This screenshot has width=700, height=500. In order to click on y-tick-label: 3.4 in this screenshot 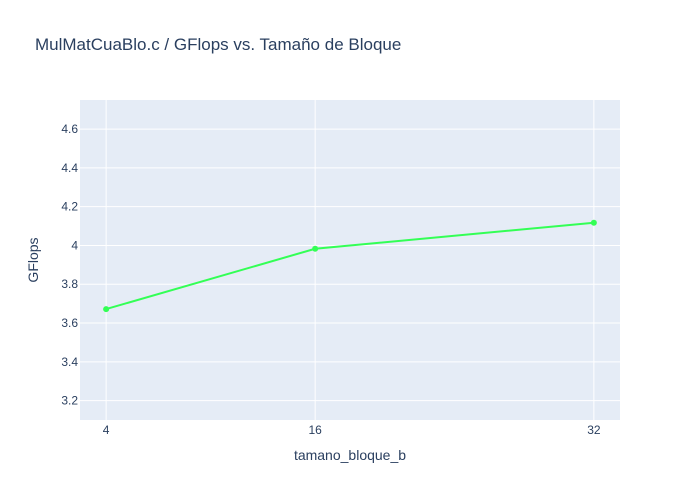, I will do `click(69, 362)`.